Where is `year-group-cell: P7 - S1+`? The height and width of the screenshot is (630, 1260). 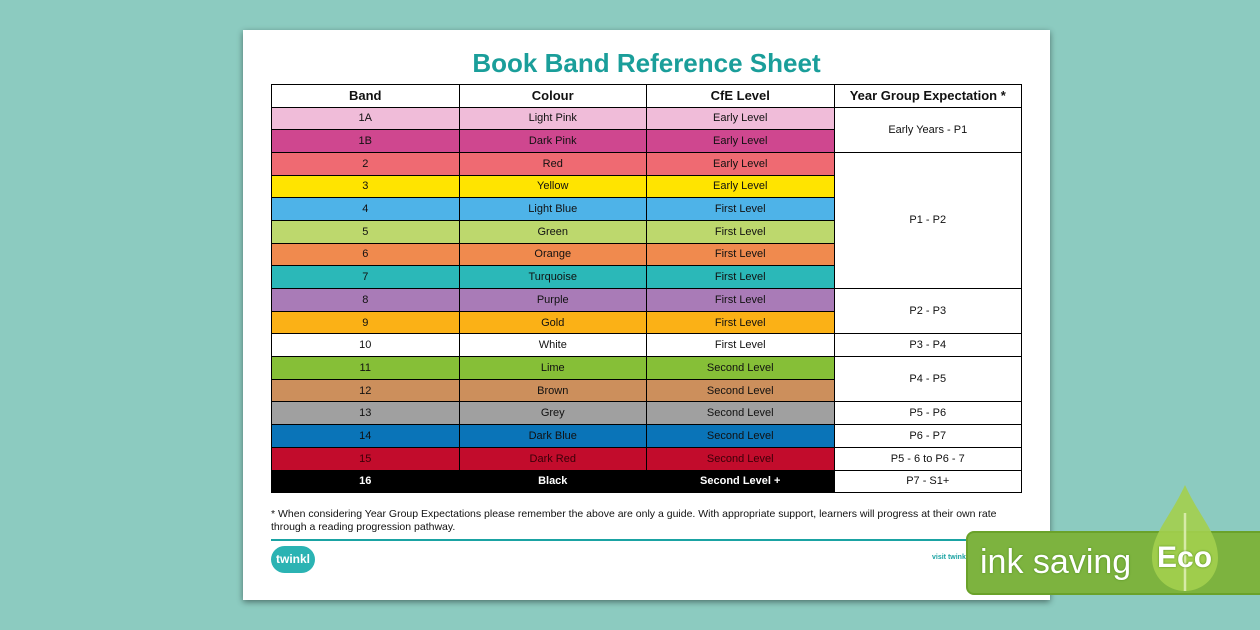
year-group-cell: P7 - S1+ is located at coordinates (927, 481).